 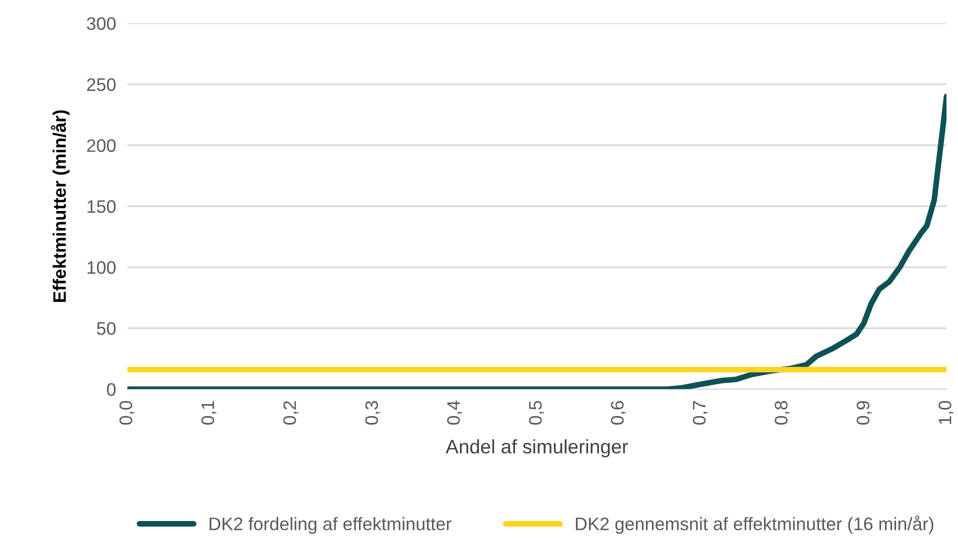 What do you see at coordinates (101, 84) in the screenshot?
I see `y-tick-label: 250` at bounding box center [101, 84].